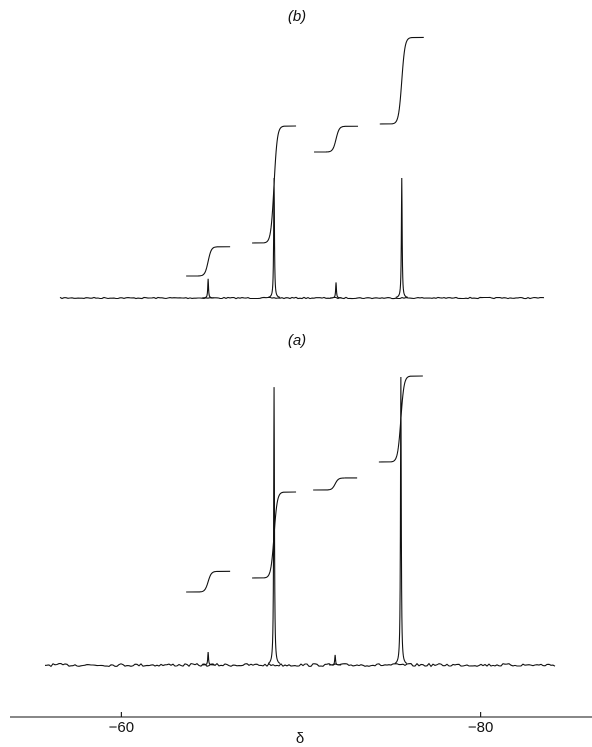 The height and width of the screenshot is (747, 592). What do you see at coordinates (297, 340) in the screenshot?
I see `spectrum-label: (a)` at bounding box center [297, 340].